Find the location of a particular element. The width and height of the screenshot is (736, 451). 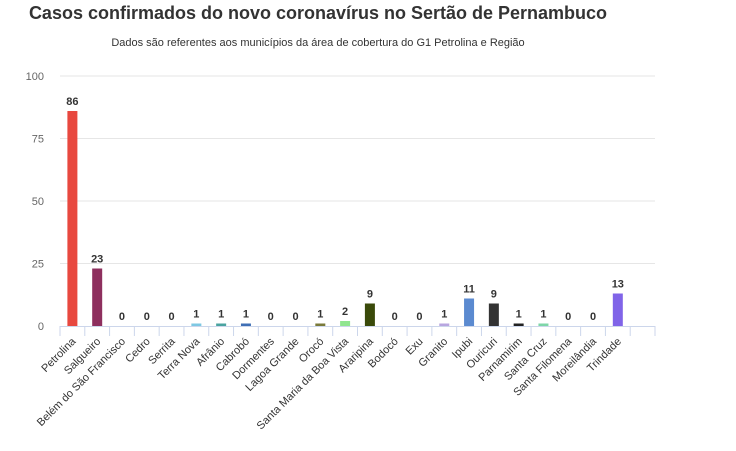

y-tick-label: 100 is located at coordinates (35, 77).